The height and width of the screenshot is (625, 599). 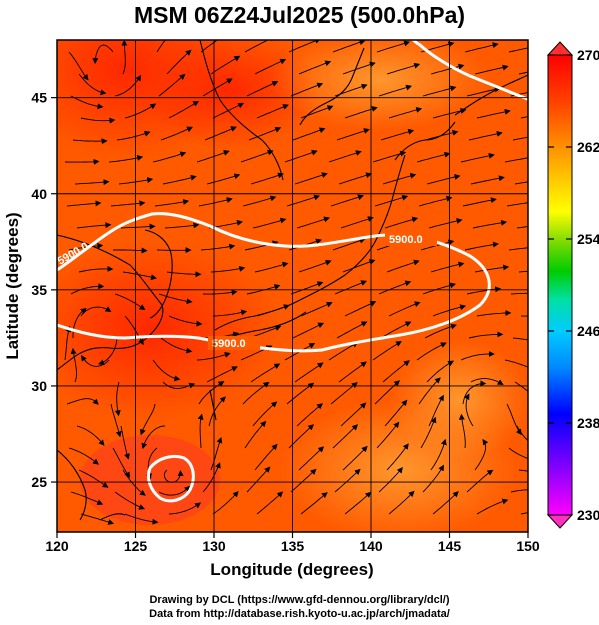 What do you see at coordinates (158, 274) in the screenshot?
I see `korea-coast` at bounding box center [158, 274].